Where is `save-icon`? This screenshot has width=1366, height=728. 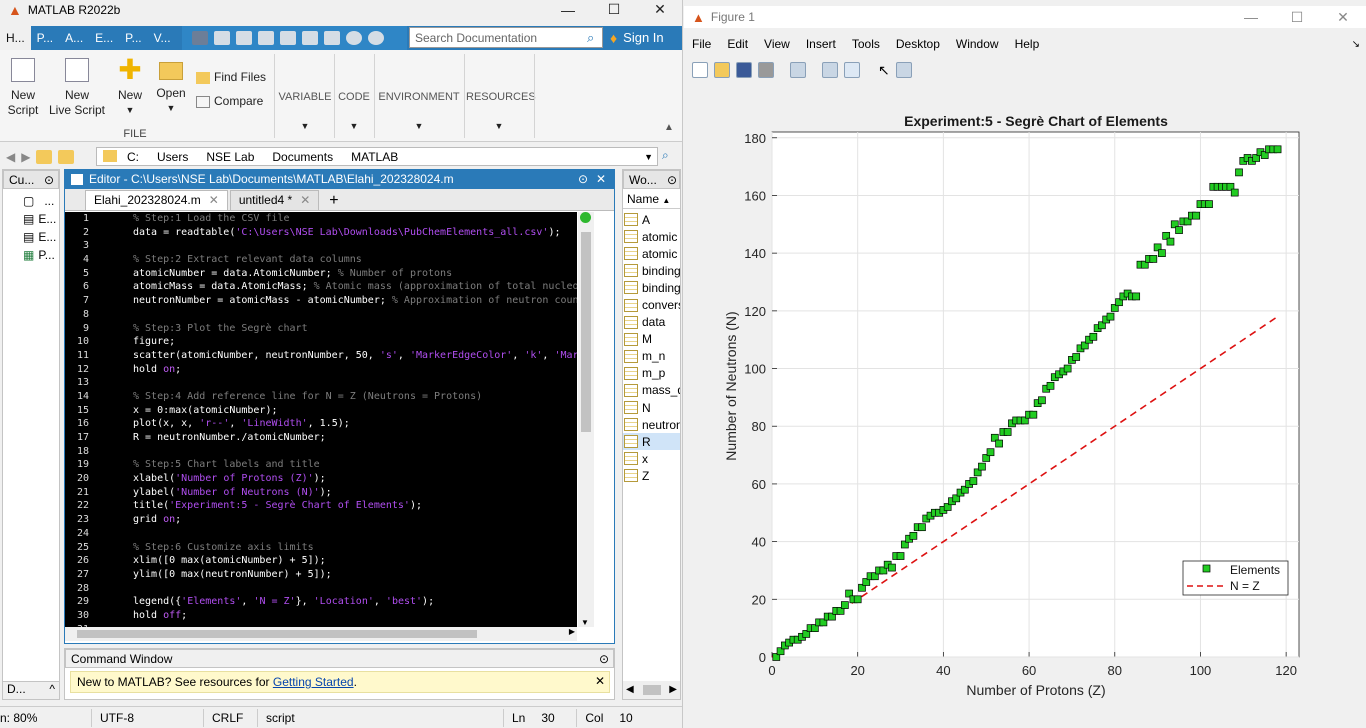 save-icon is located at coordinates (200, 38).